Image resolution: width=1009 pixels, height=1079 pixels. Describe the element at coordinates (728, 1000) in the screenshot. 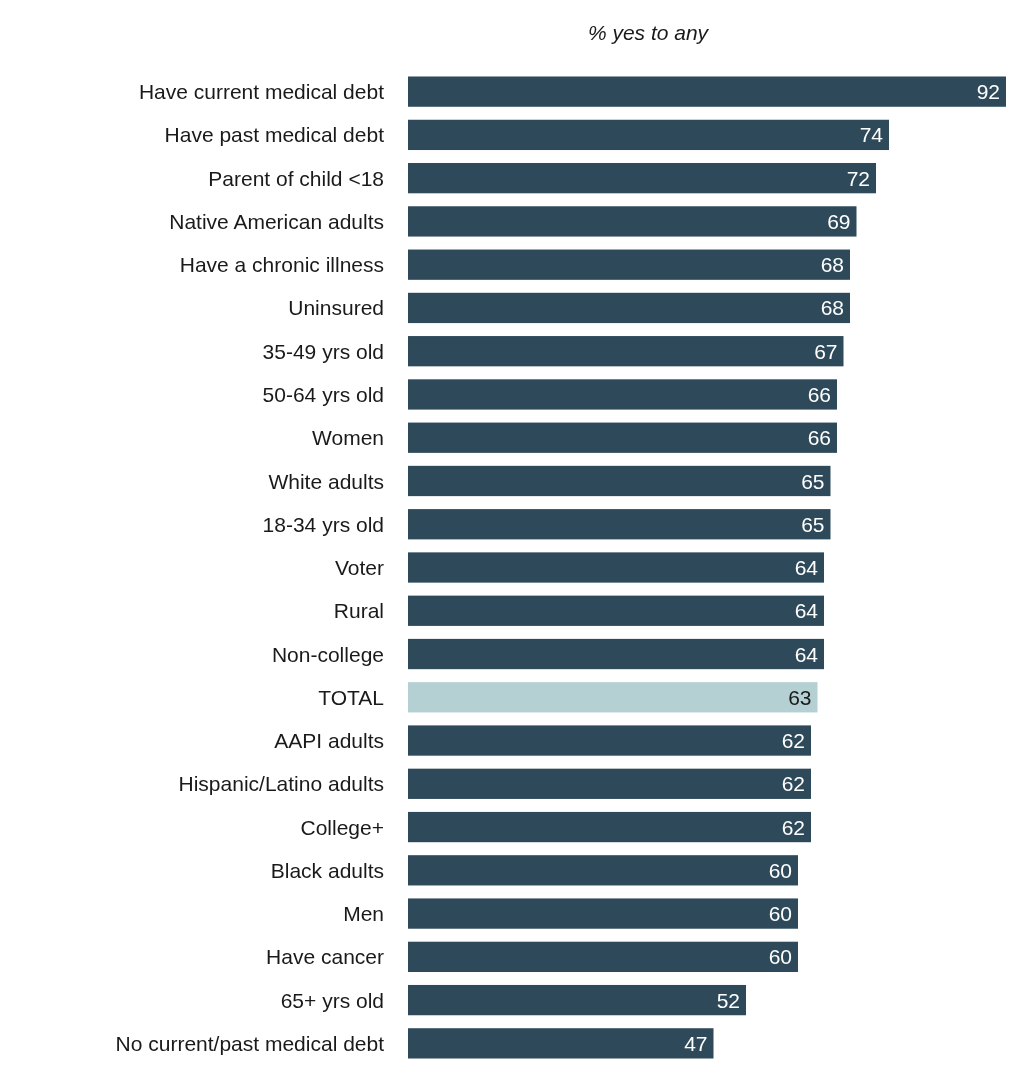

I see `data-label: 52` at that location.